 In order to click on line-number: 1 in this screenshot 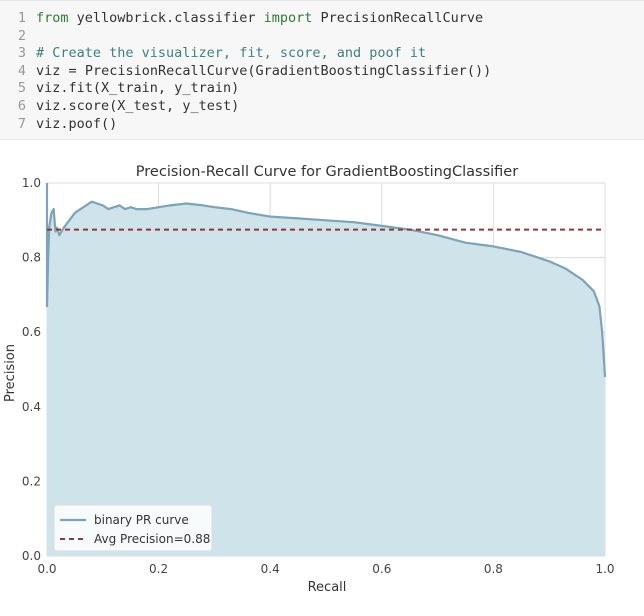, I will do `click(21, 18)`.